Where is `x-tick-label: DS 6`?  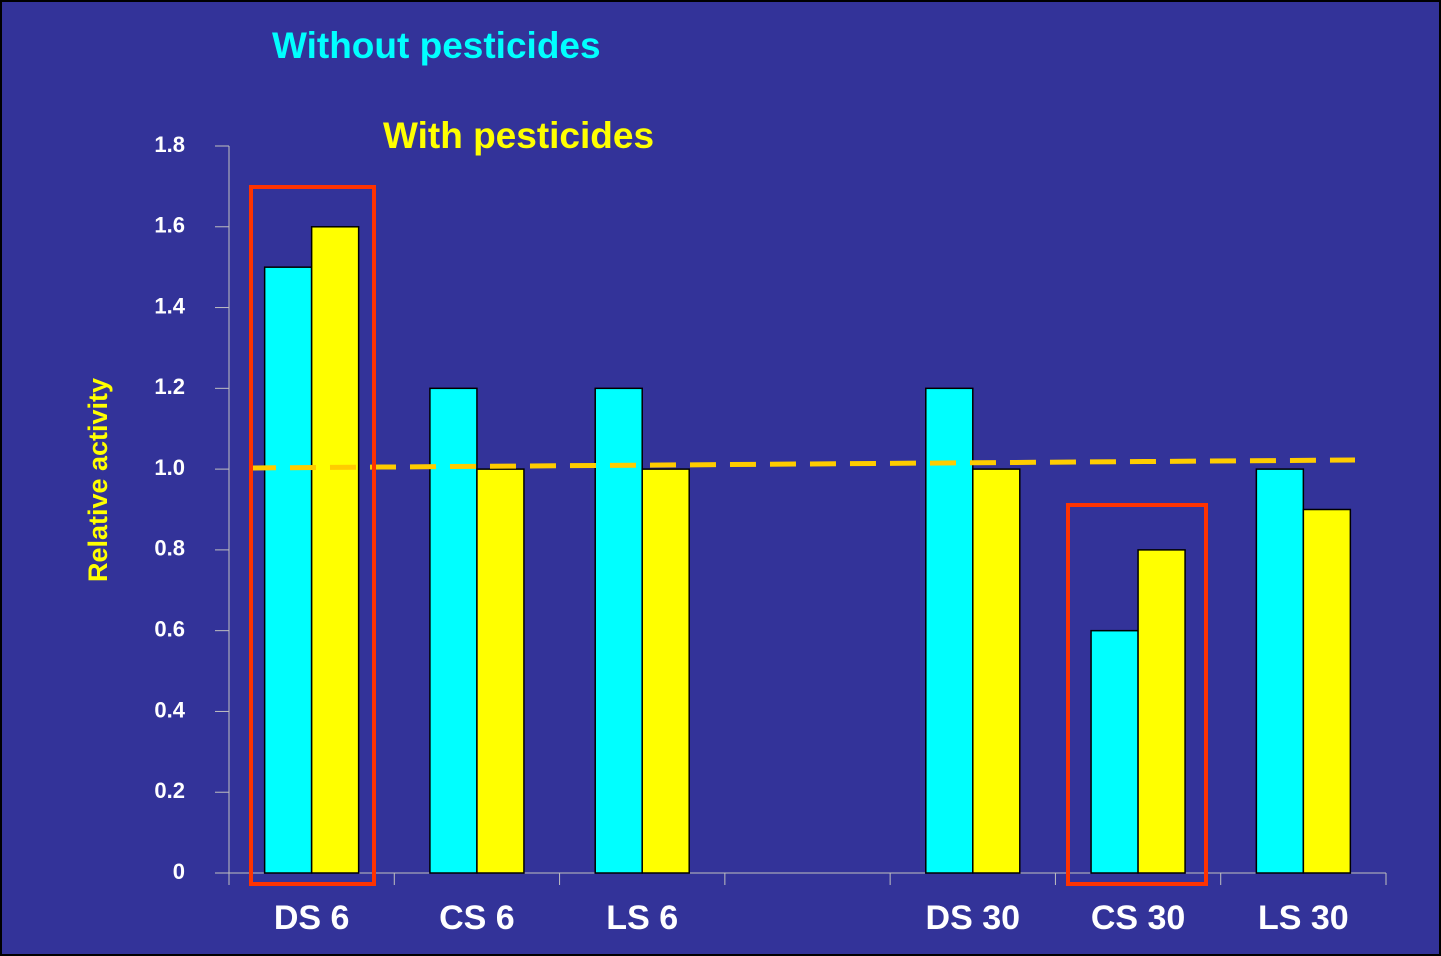 x-tick-label: DS 6 is located at coordinates (312, 918).